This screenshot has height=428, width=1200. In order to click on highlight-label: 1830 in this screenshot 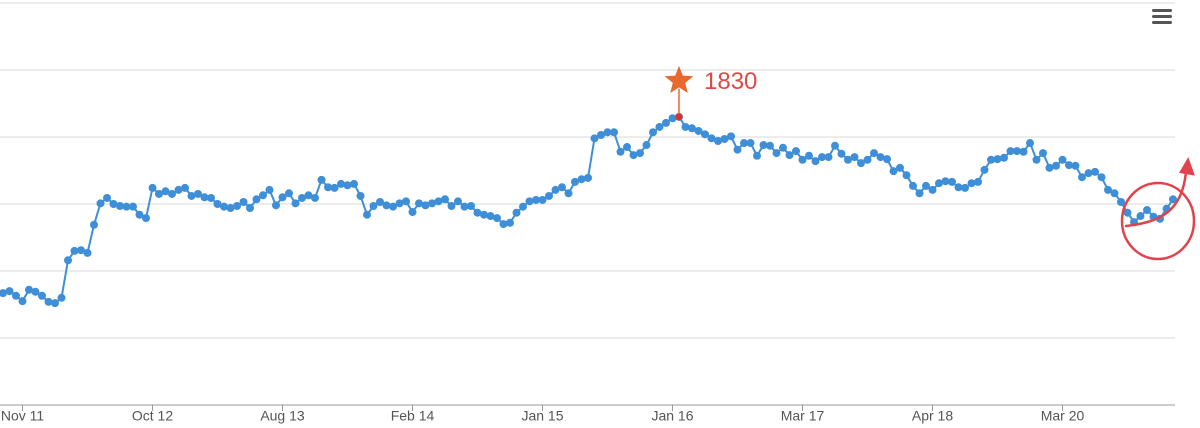, I will do `click(730, 81)`.